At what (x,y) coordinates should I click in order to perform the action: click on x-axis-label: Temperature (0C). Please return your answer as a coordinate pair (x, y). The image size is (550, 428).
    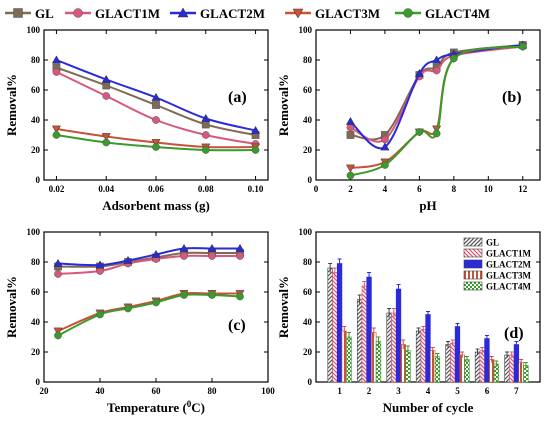
    Looking at the image, I should click on (156, 407).